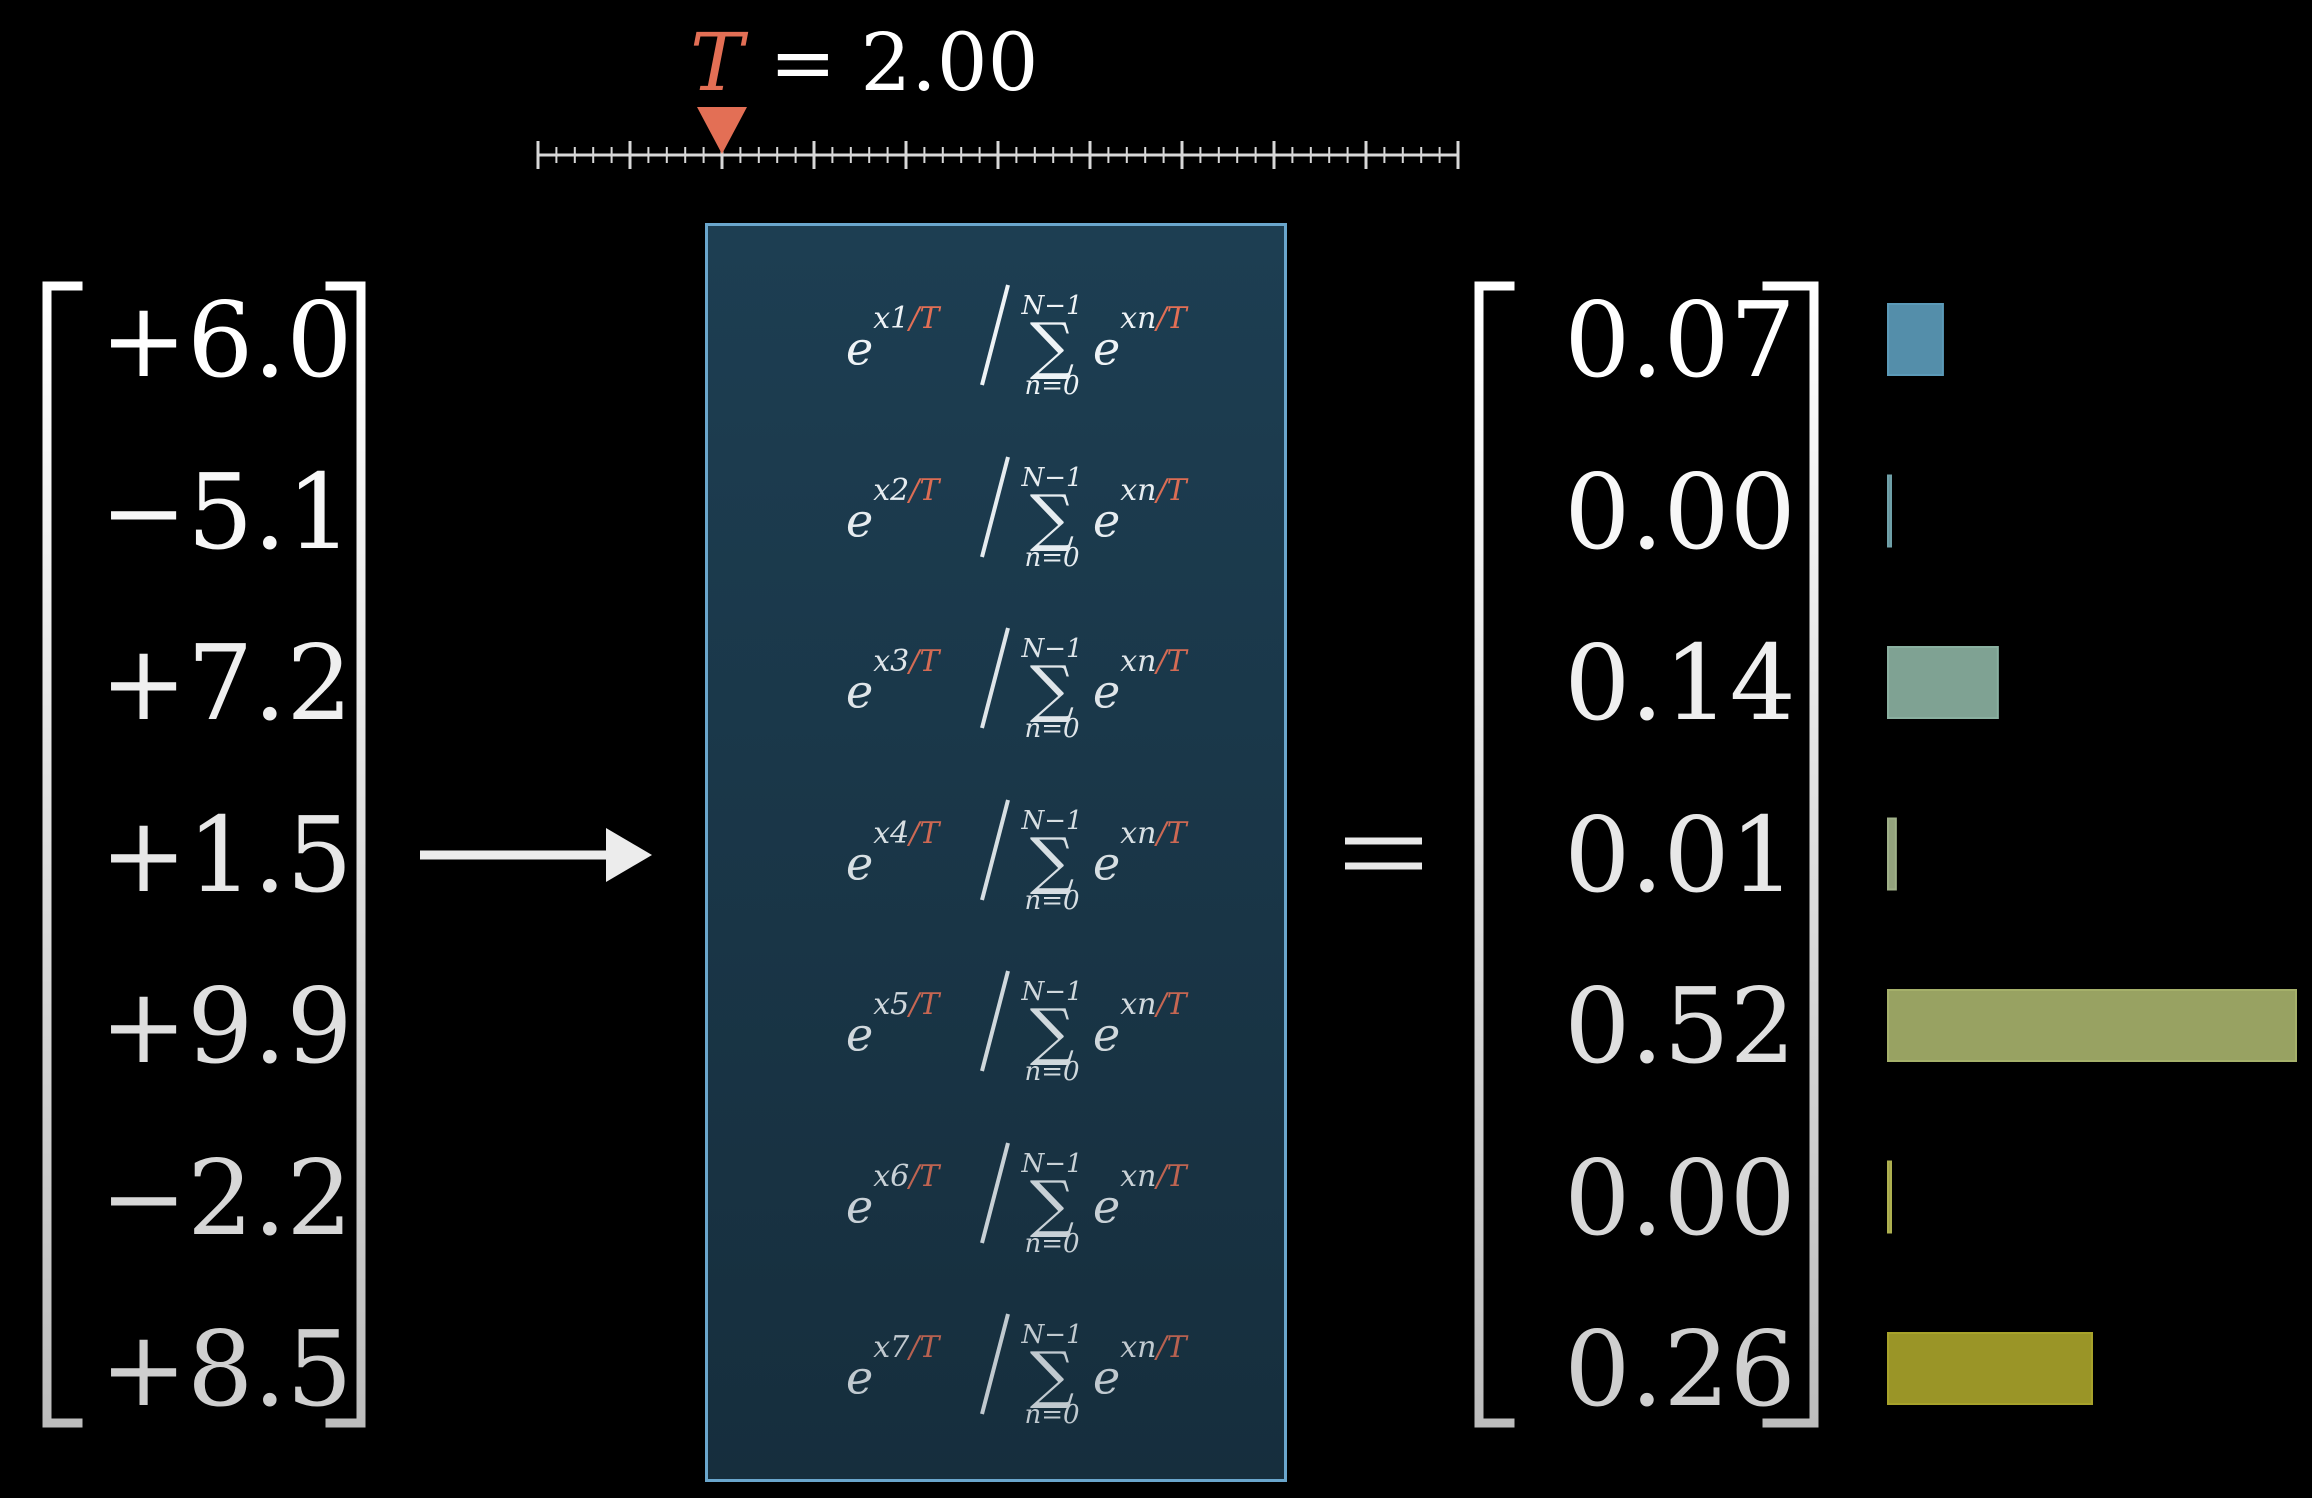 Image resolution: width=2312 pixels, height=1498 pixels. Describe the element at coordinates (226, 1026) in the screenshot. I see `input-value: +9.9` at that location.